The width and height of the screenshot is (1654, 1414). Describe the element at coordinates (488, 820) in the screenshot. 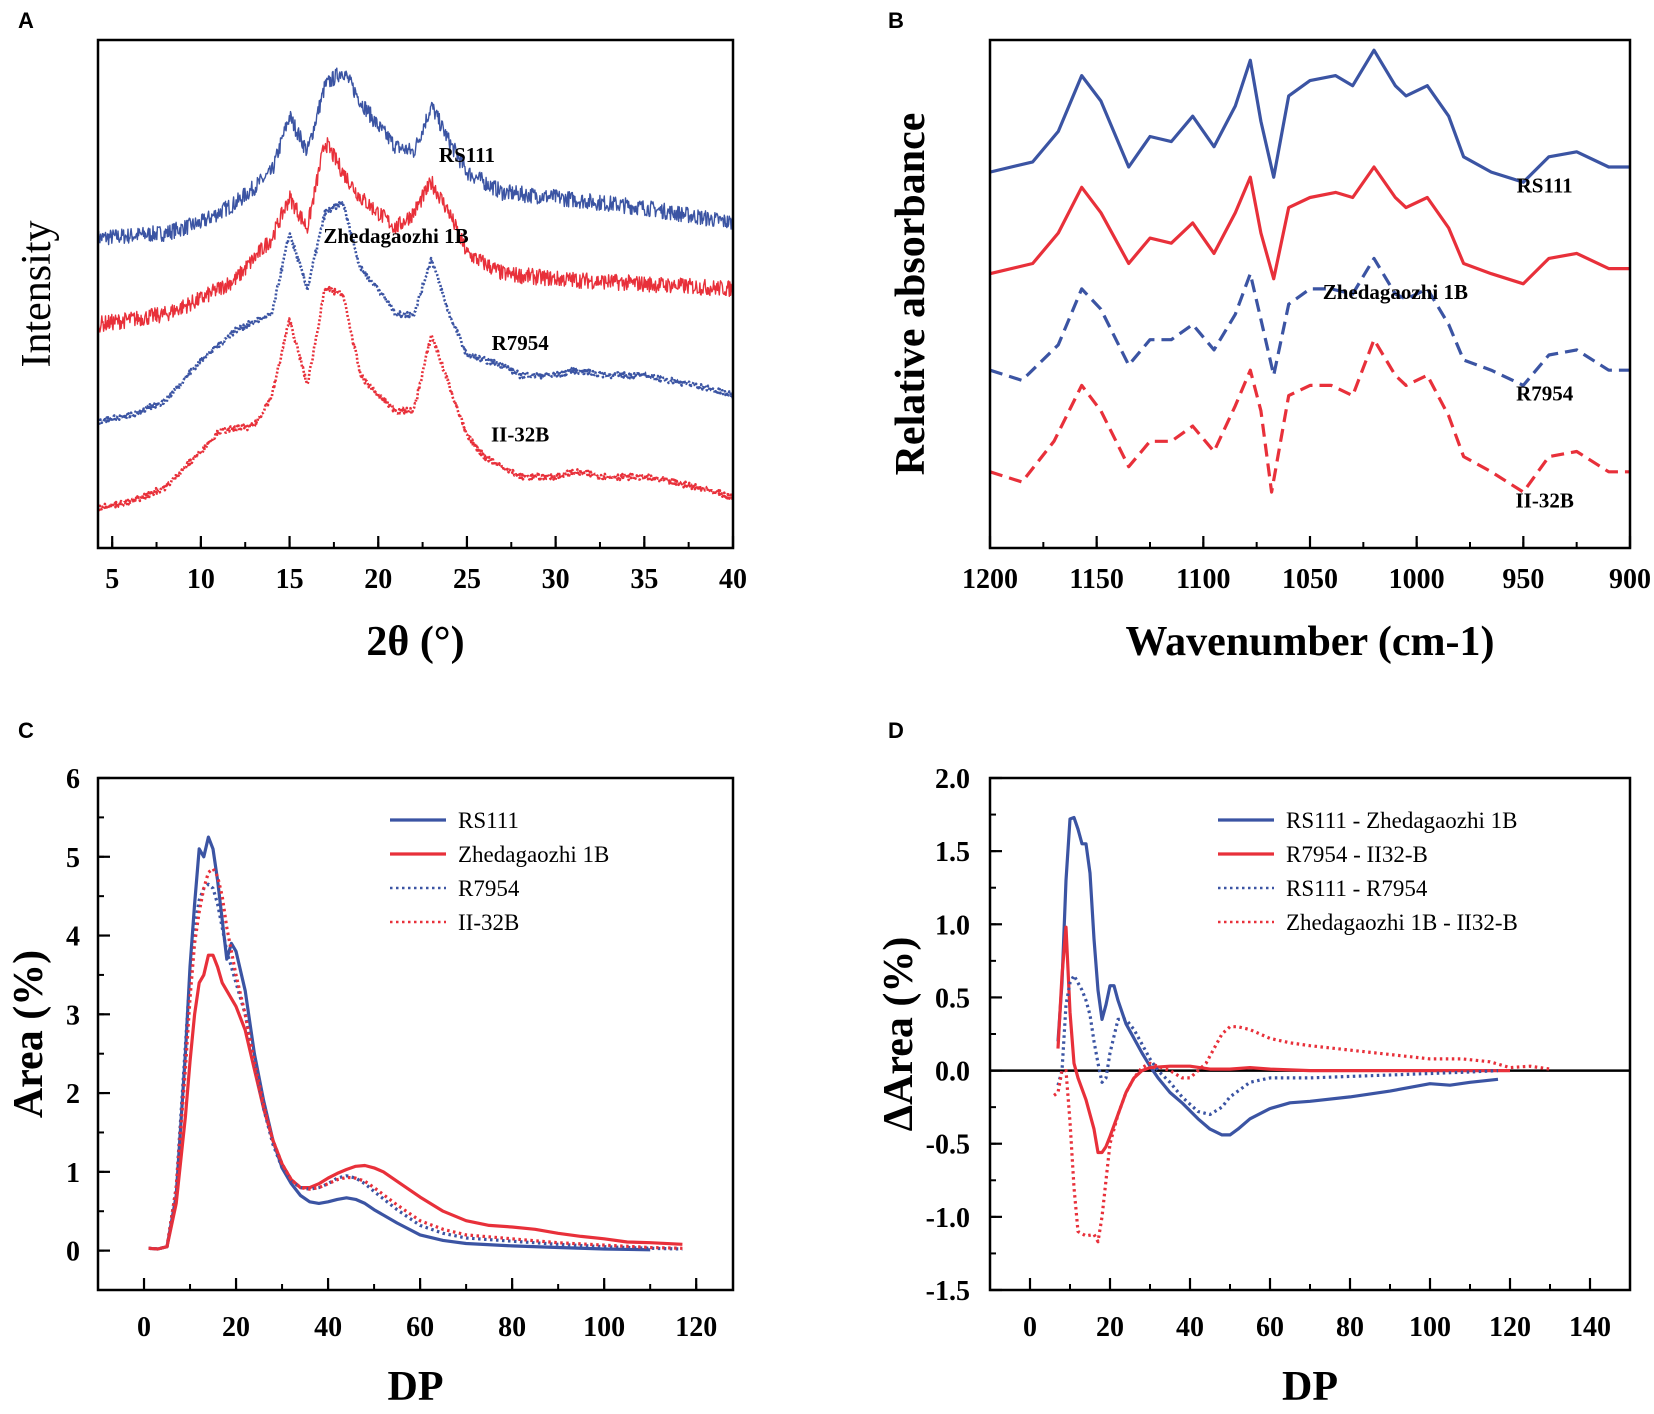

I see `legend-label-rs111: RS111` at that location.